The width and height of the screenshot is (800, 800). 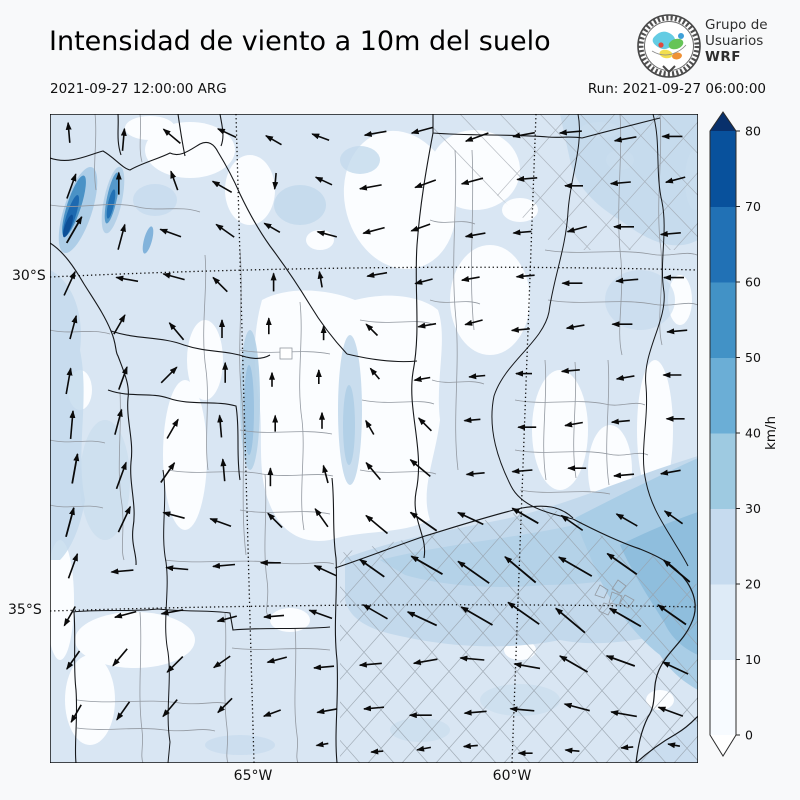 I want to click on chaco-department-lattice, so click(x=565, y=182).